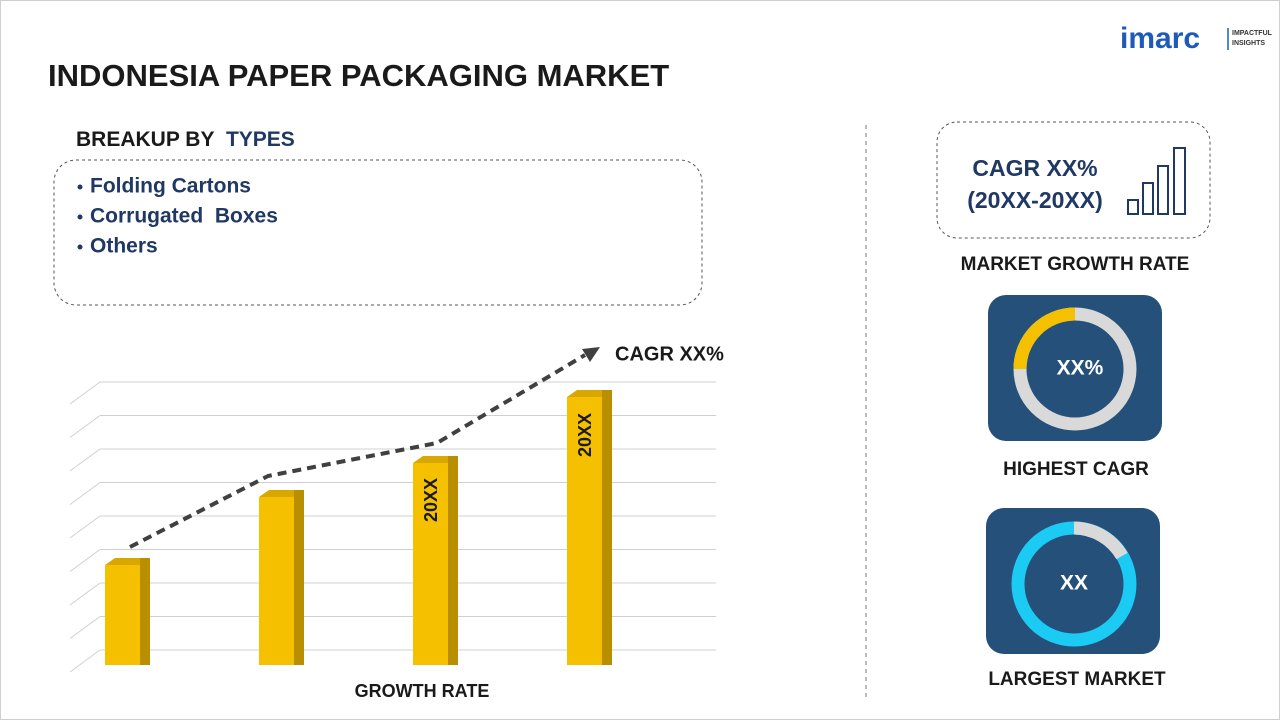  Describe the element at coordinates (170, 186) in the screenshot. I see `breakup-item: Folding Cartons` at that location.